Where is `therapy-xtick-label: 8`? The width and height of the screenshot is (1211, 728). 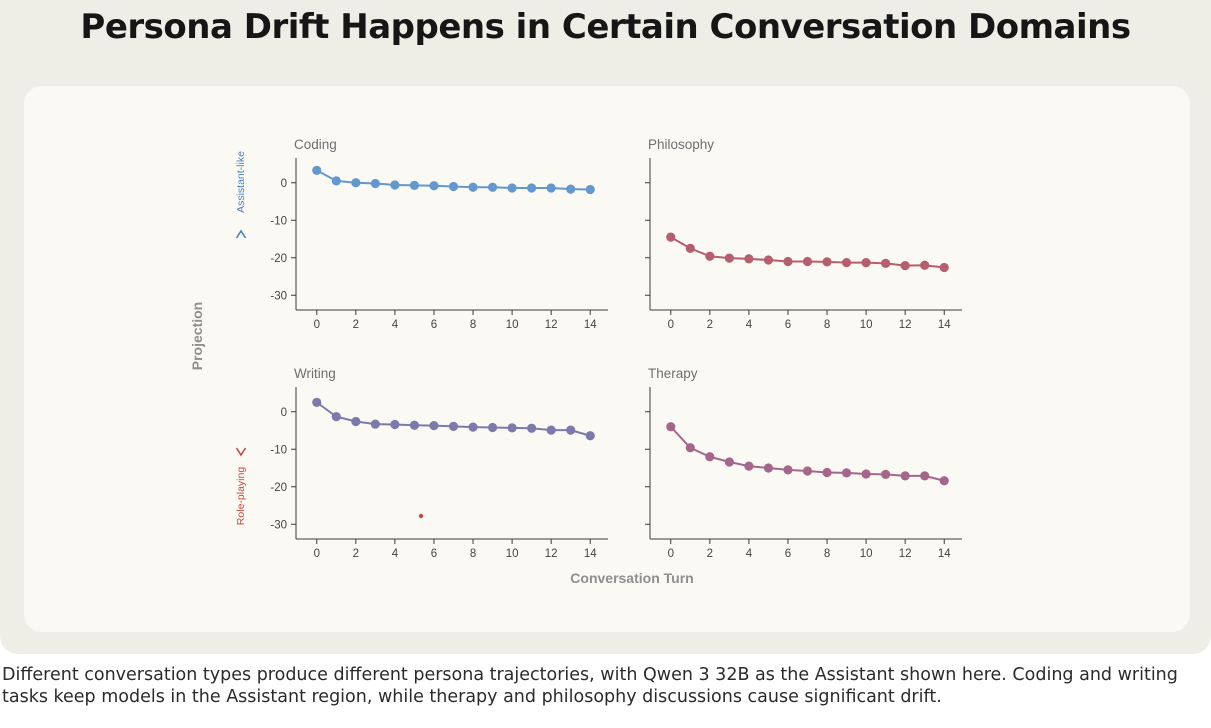
therapy-xtick-label: 8 is located at coordinates (827, 554).